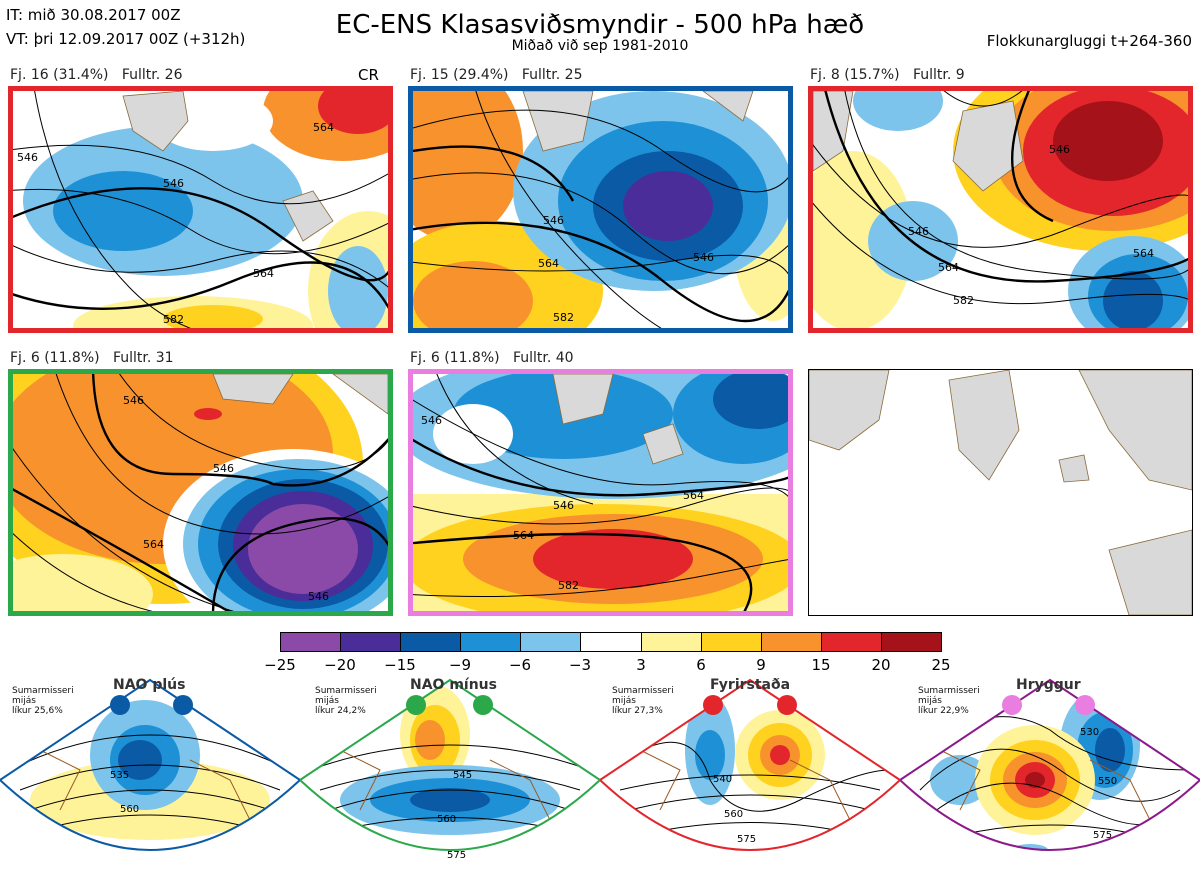 The height and width of the screenshot is (875, 1200). I want to click on regime-nao-plus: 535 560, so click(151, 765).